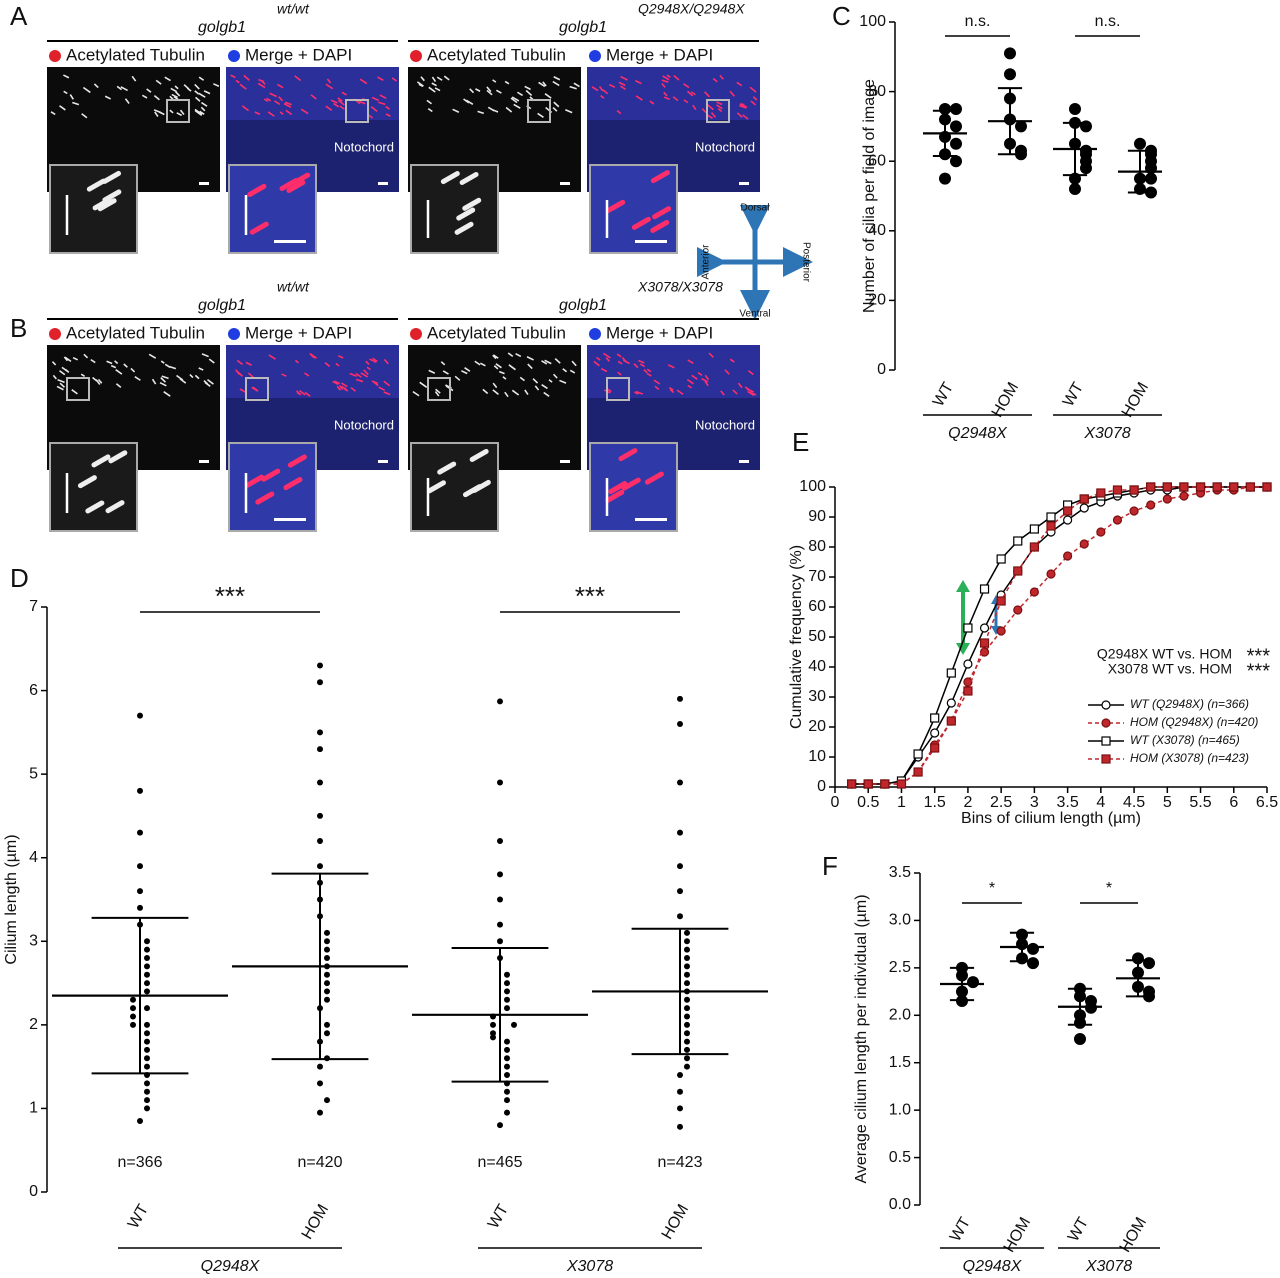 The width and height of the screenshot is (1280, 1278). What do you see at coordinates (1106, 433) in the screenshot?
I see `group-label: X3078` at bounding box center [1106, 433].